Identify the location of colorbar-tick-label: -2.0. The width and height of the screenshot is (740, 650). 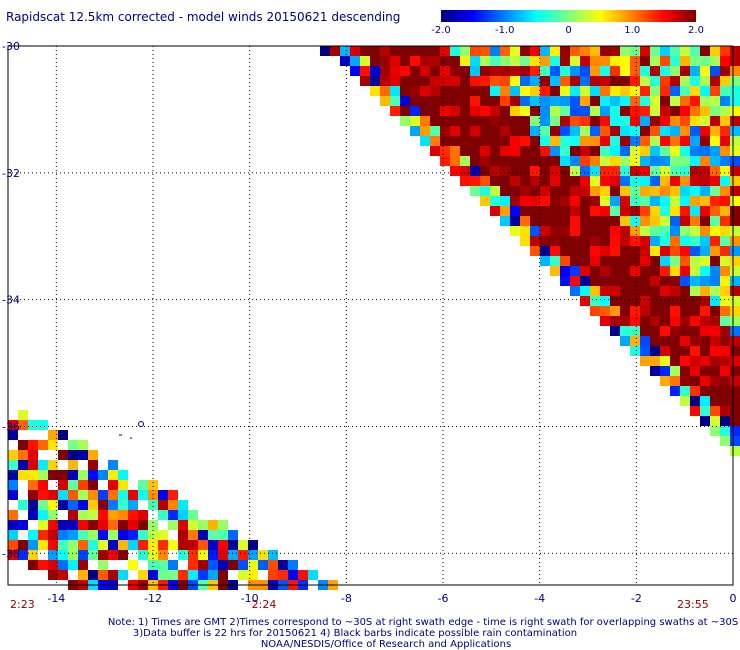
(441, 30).